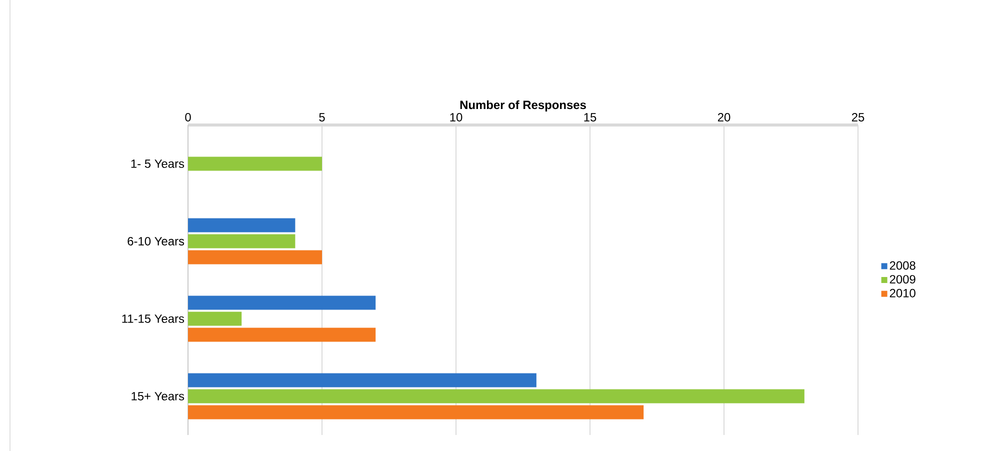 Image resolution: width=990 pixels, height=451 pixels. What do you see at coordinates (156, 241) in the screenshot?
I see `y-tick-label: 6-10 Years` at bounding box center [156, 241].